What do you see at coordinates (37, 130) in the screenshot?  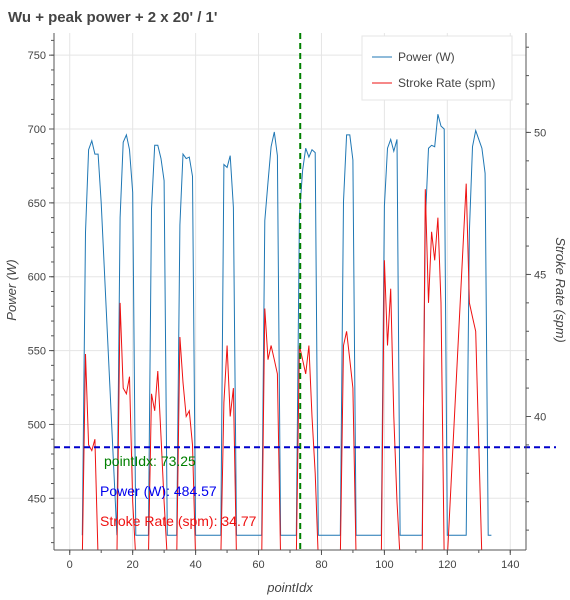 I see `y-tick-label: 700` at bounding box center [37, 130].